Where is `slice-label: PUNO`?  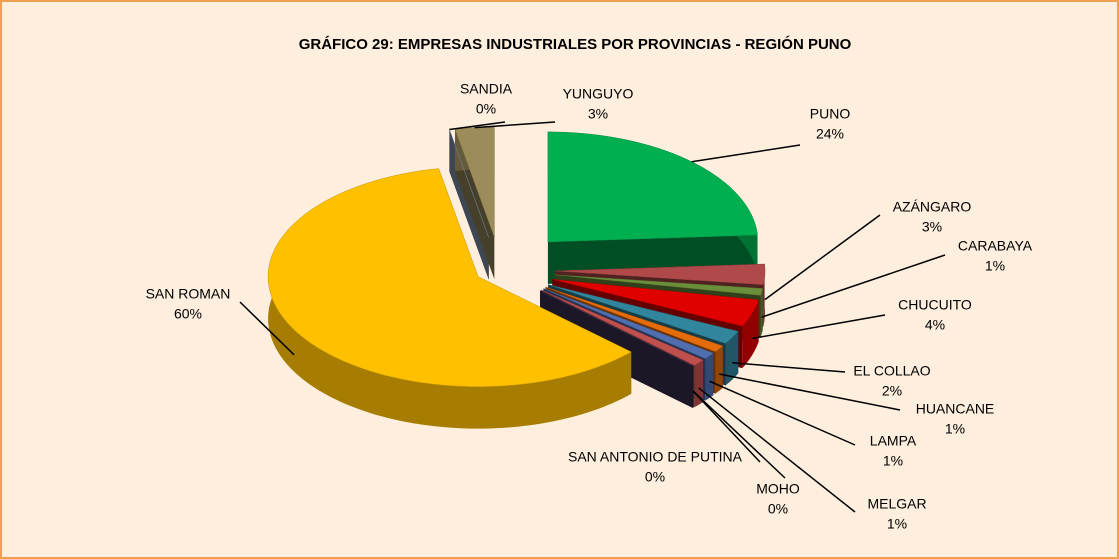 slice-label: PUNO is located at coordinates (830, 114).